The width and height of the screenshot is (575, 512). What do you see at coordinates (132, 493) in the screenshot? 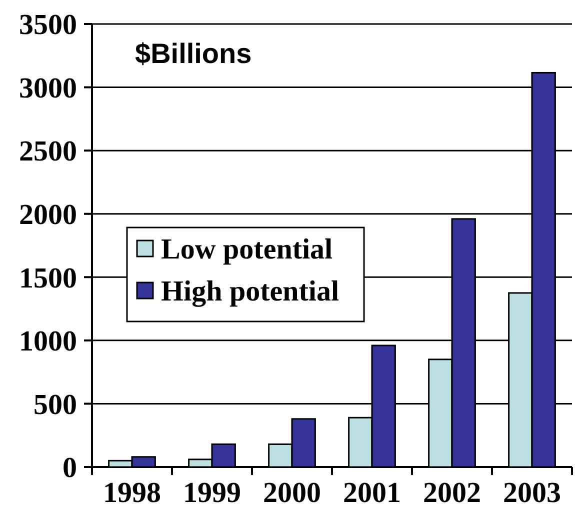
I see `x-tick-label: 1998` at bounding box center [132, 493].